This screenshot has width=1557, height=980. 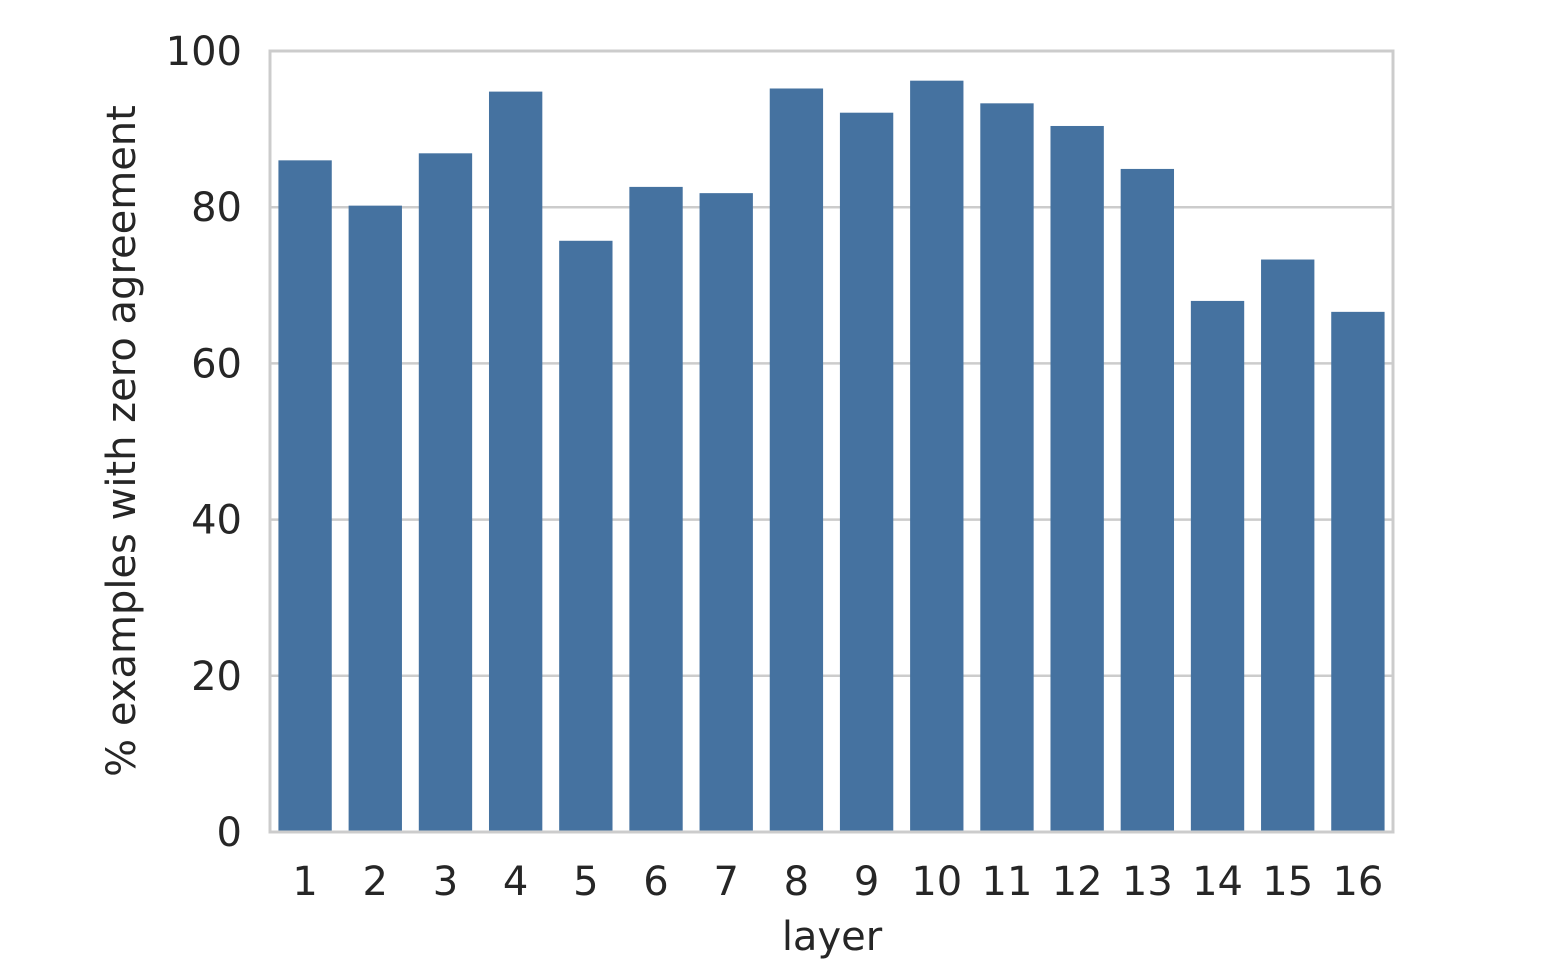 I want to click on x-tick-label: 12, so click(x=1077, y=882).